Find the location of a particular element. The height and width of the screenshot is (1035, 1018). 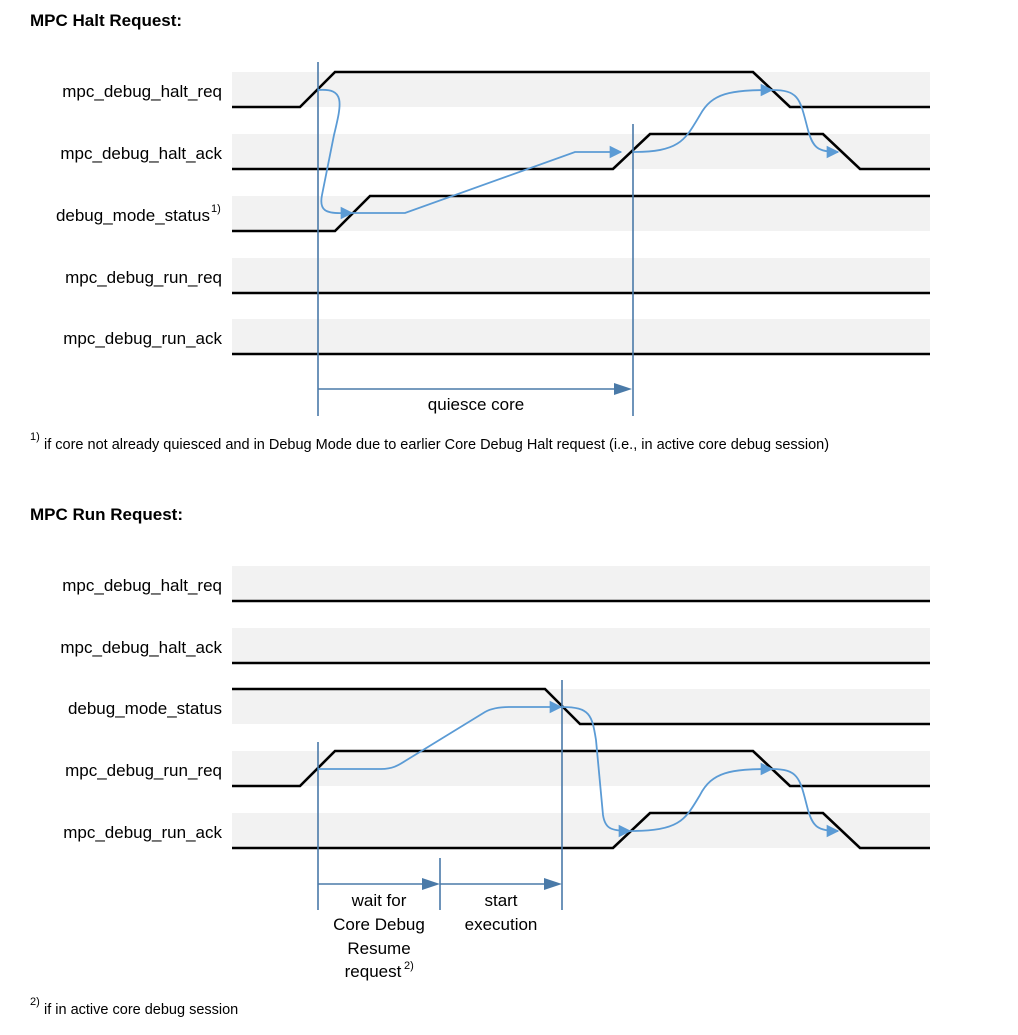

footnote-marker: 1) is located at coordinates (35, 437).